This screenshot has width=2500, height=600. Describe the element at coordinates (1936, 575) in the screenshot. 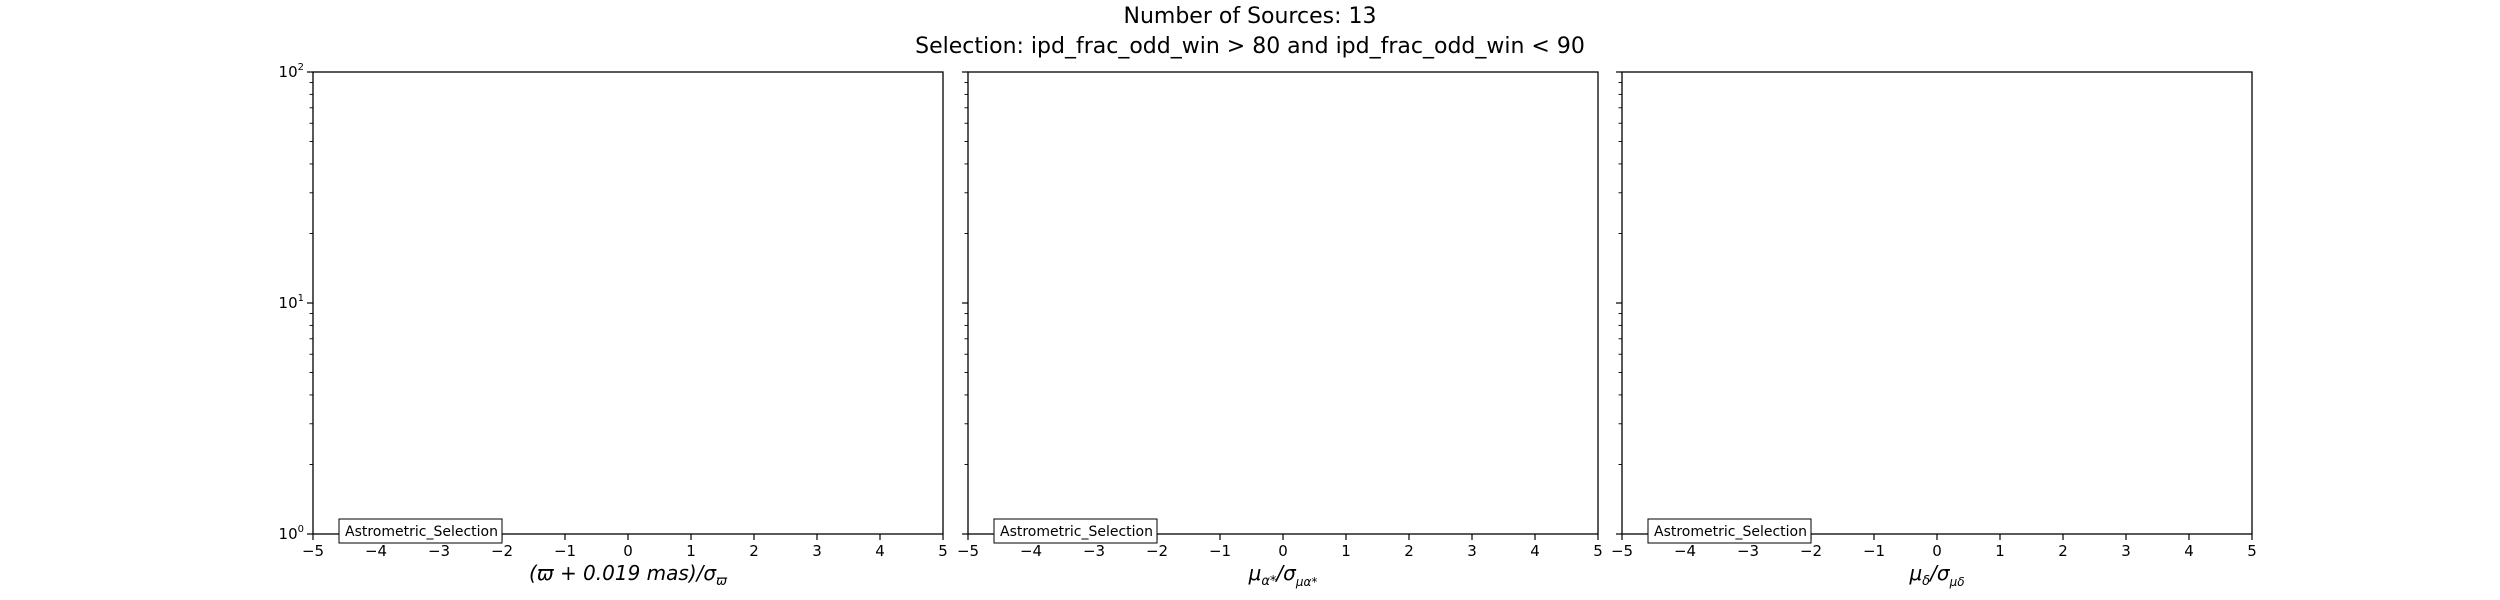

I see `x-axis-label: μδ/σμδ` at that location.